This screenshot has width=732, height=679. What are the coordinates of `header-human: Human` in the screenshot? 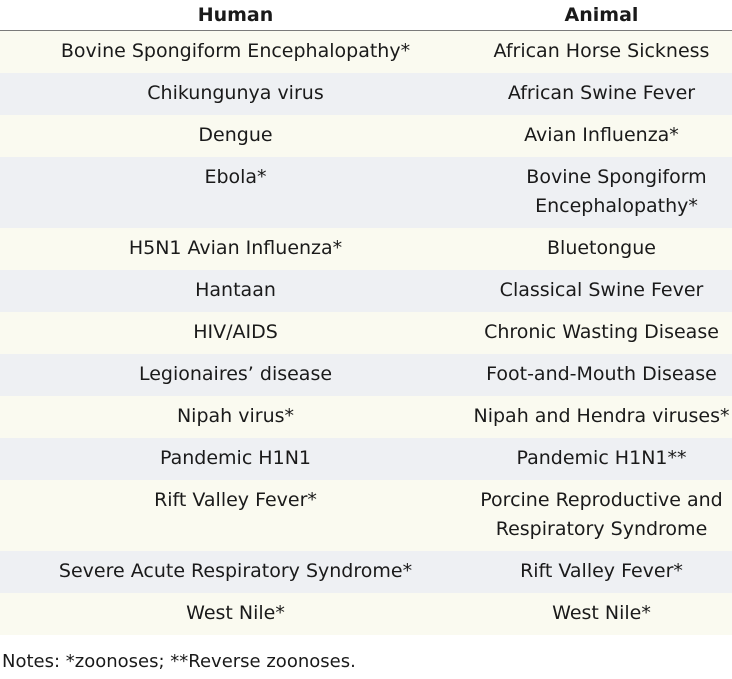 It's located at (235, 14).